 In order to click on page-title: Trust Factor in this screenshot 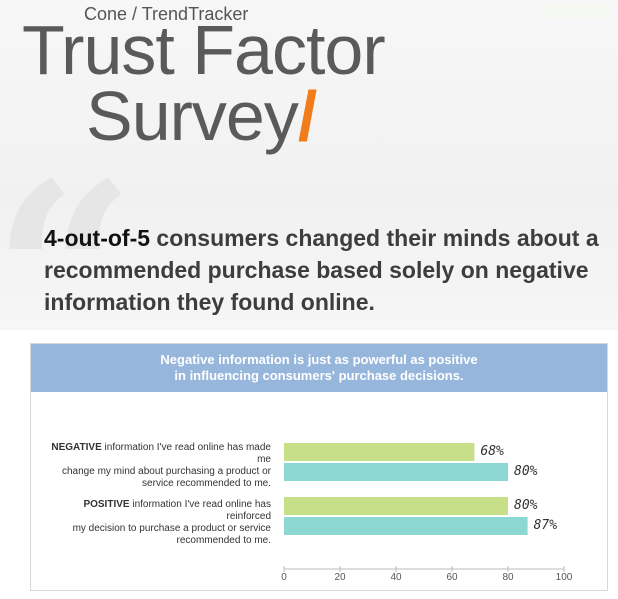, I will do `click(204, 50)`.